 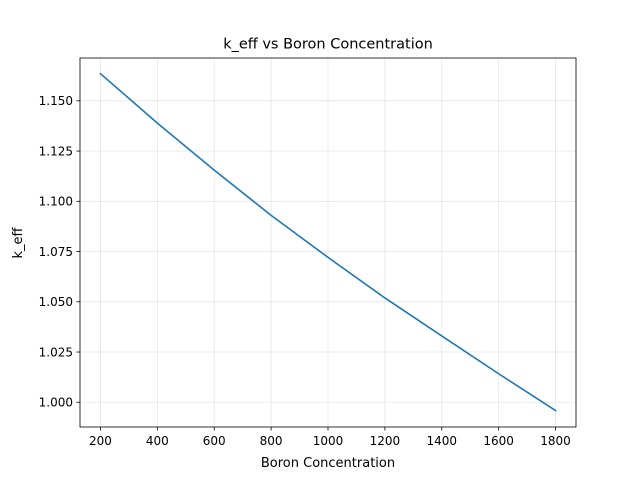 What do you see at coordinates (100, 441) in the screenshot?
I see `x-tick-label: 200` at bounding box center [100, 441].